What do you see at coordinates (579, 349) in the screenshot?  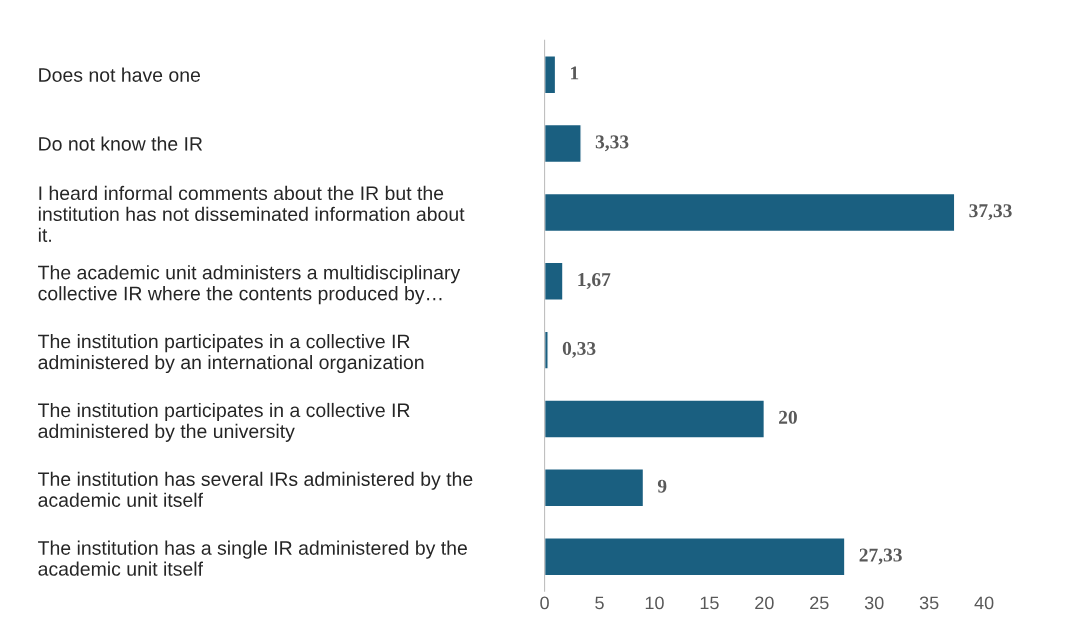 I see `data-label: 0,33` at bounding box center [579, 349].